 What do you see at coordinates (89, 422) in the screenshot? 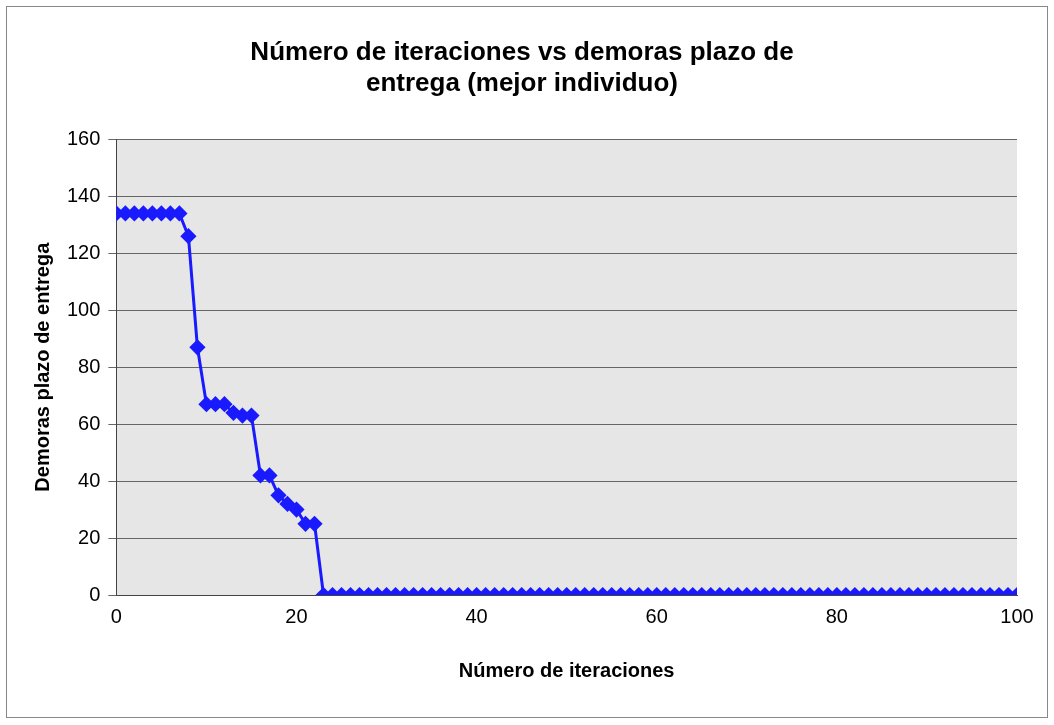
I see `y-tick-label: 60` at bounding box center [89, 422].